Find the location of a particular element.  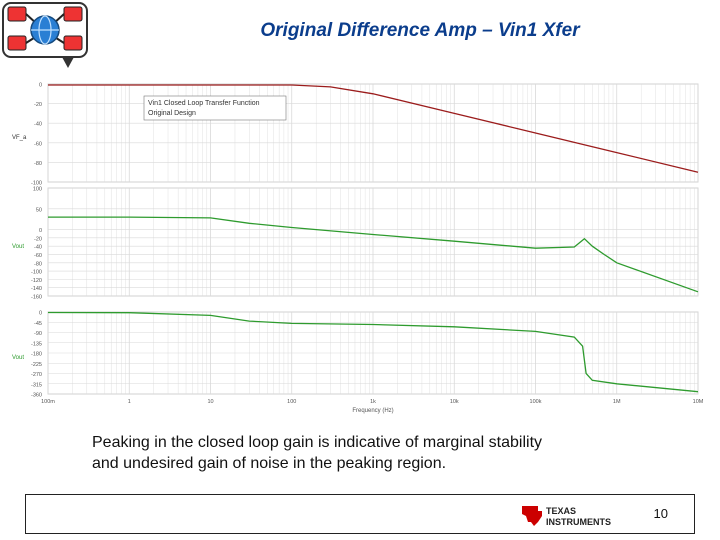

y-tick-label: -180 is located at coordinates (36, 355).